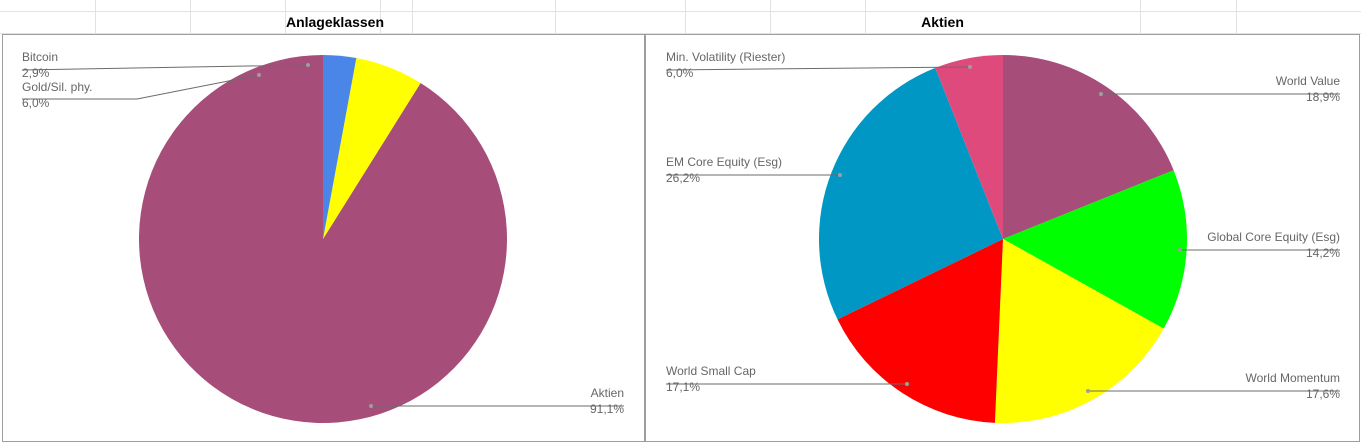 Image resolution: width=1361 pixels, height=445 pixels. Describe the element at coordinates (907, 384) in the screenshot. I see `leader-dot-world-small-cap` at that location.